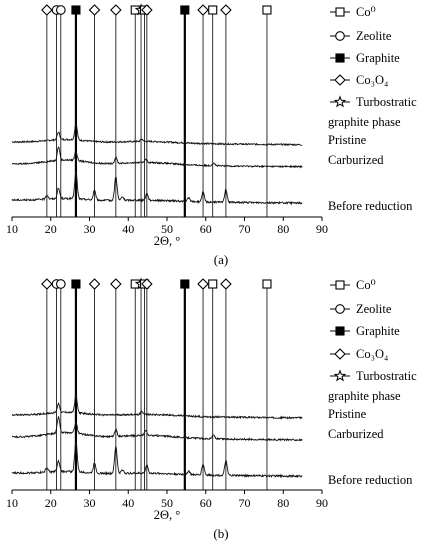 The image size is (442, 550). What do you see at coordinates (220, 533) in the screenshot?
I see `panel-label: (b)` at bounding box center [220, 533].